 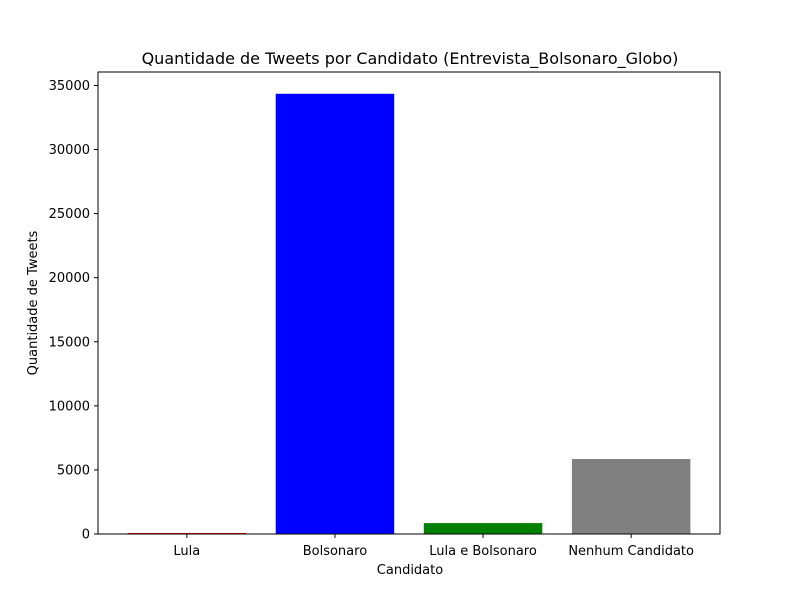 What do you see at coordinates (186, 551) in the screenshot?
I see `x-tick-label: Lula` at bounding box center [186, 551].